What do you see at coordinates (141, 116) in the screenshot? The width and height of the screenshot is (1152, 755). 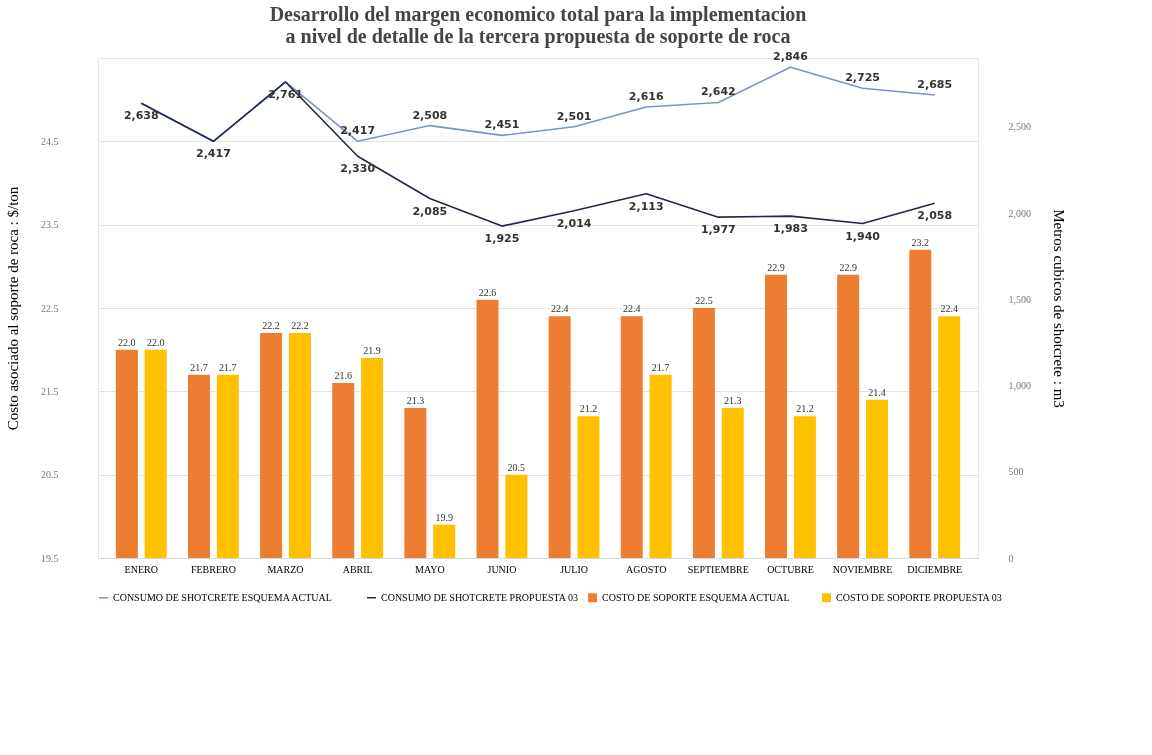 I see `data-label: 2,638` at bounding box center [141, 116].